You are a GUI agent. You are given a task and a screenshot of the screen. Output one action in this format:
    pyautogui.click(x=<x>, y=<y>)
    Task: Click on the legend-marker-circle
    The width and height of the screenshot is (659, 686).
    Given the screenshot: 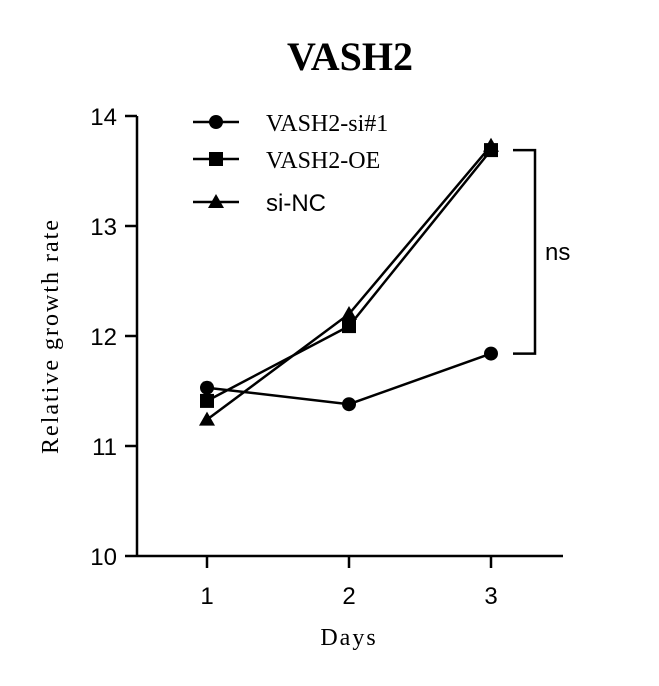 What is the action you would take?
    pyautogui.click(x=216, y=122)
    